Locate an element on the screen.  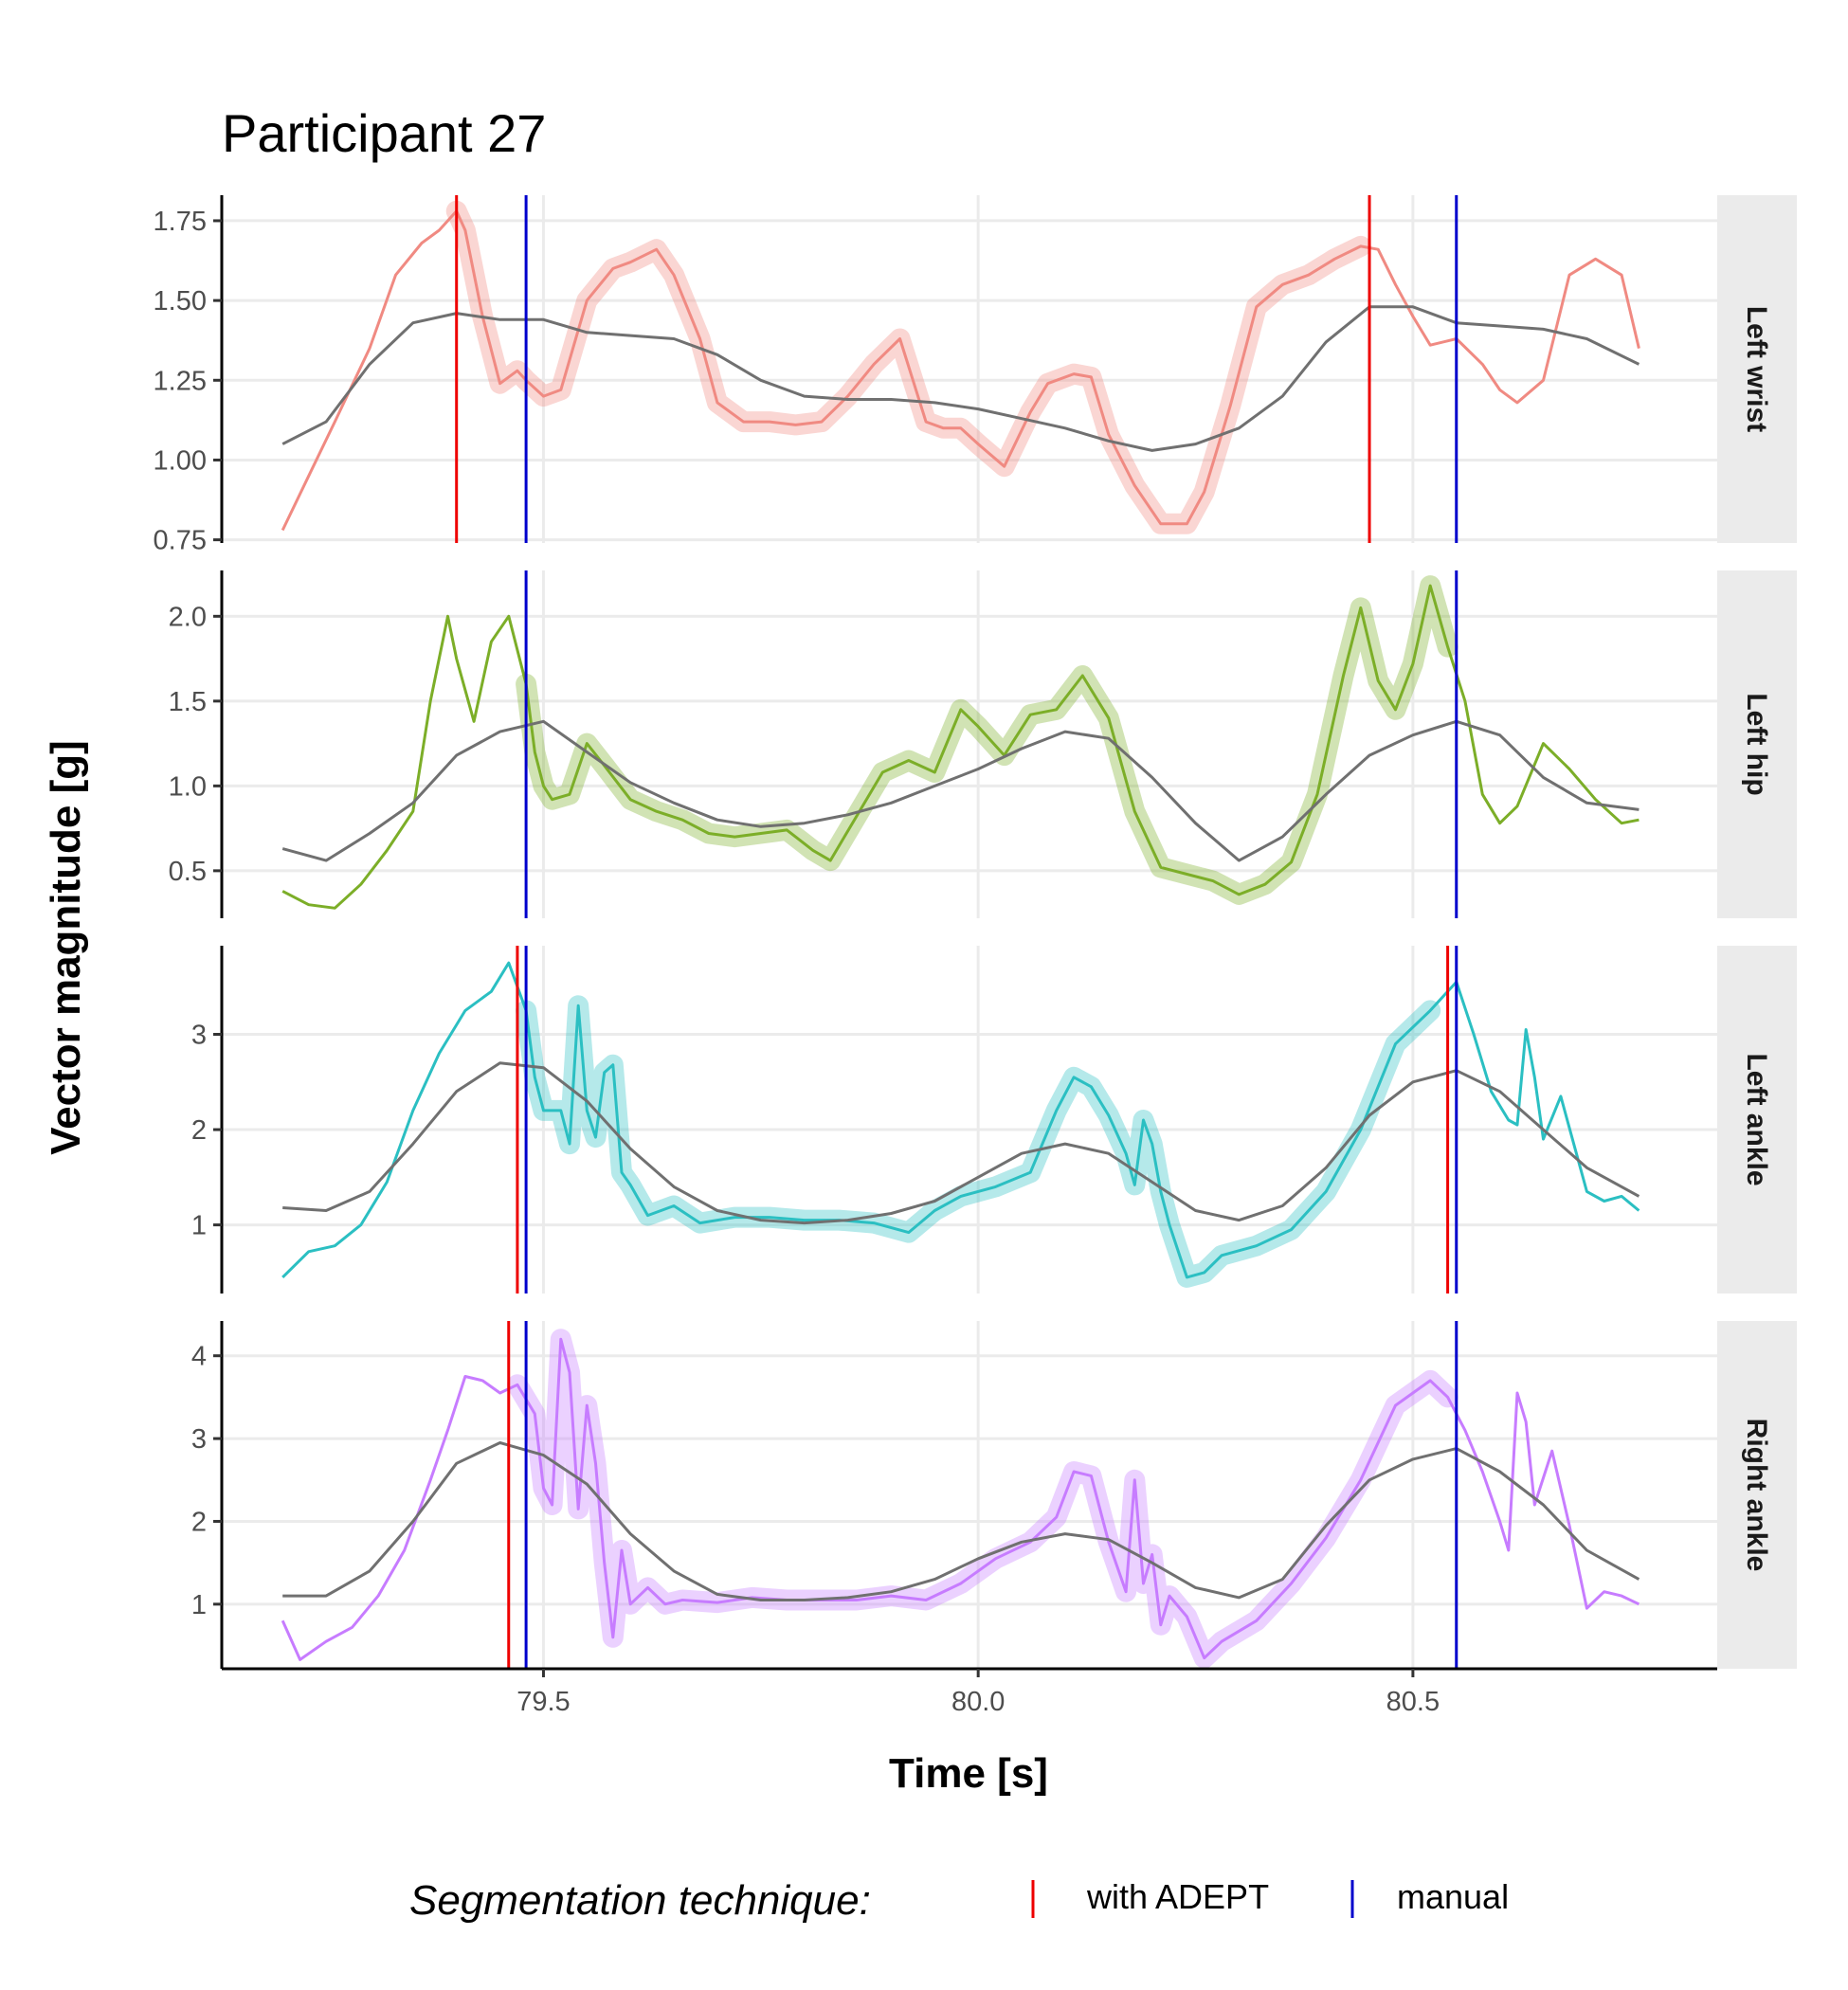
legend-label-manual: manual is located at coordinates (1453, 1896).